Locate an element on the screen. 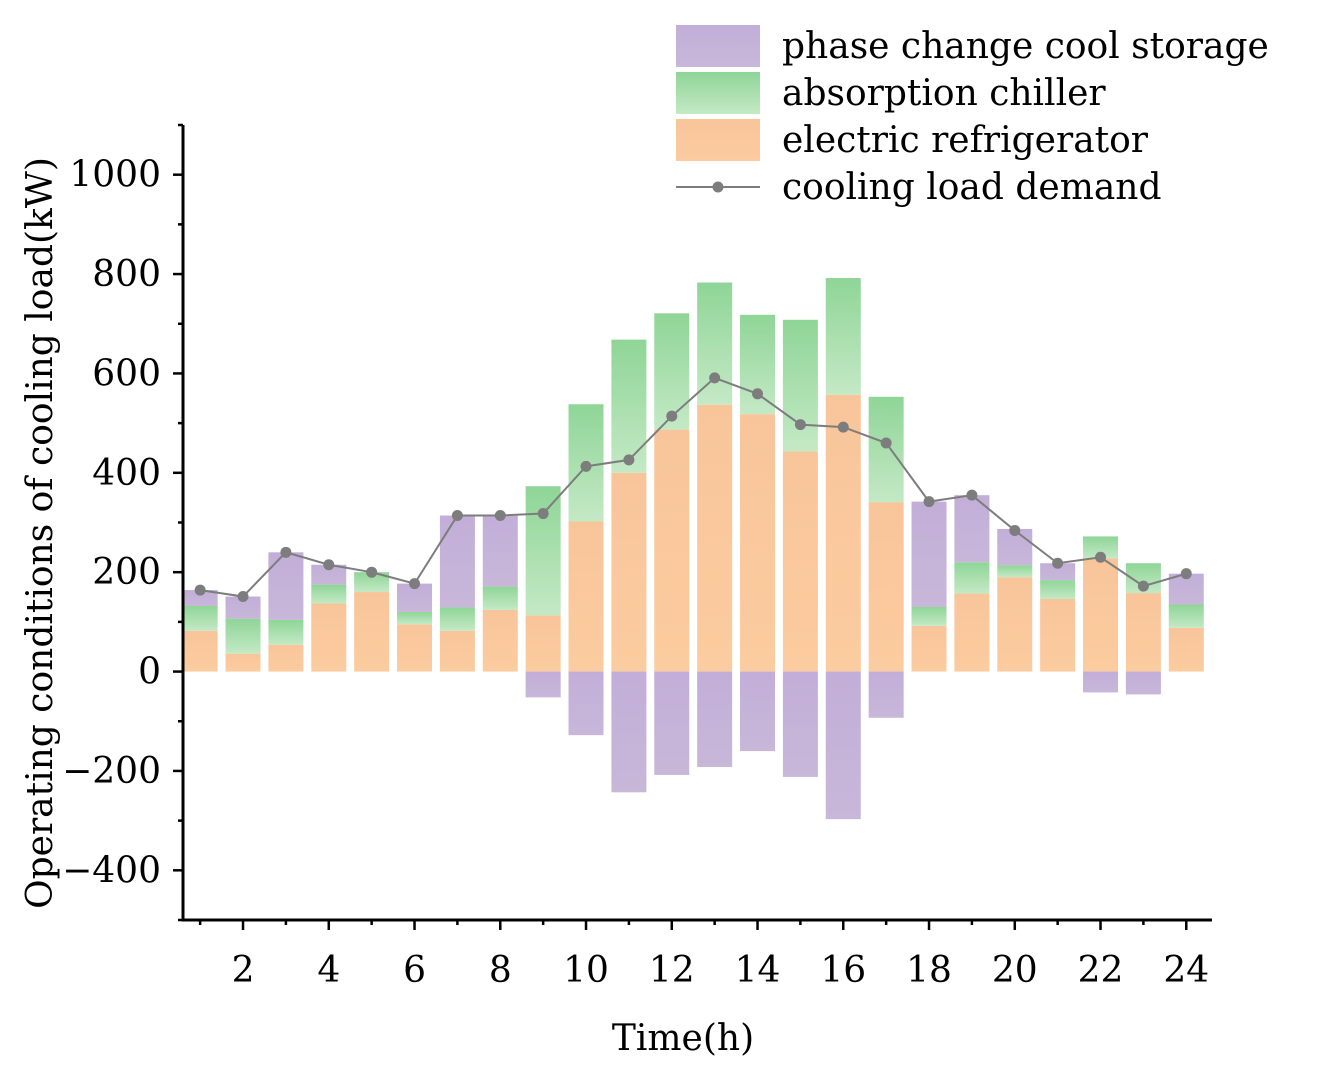  x-tick-label-6: 6 is located at coordinates (414, 970).